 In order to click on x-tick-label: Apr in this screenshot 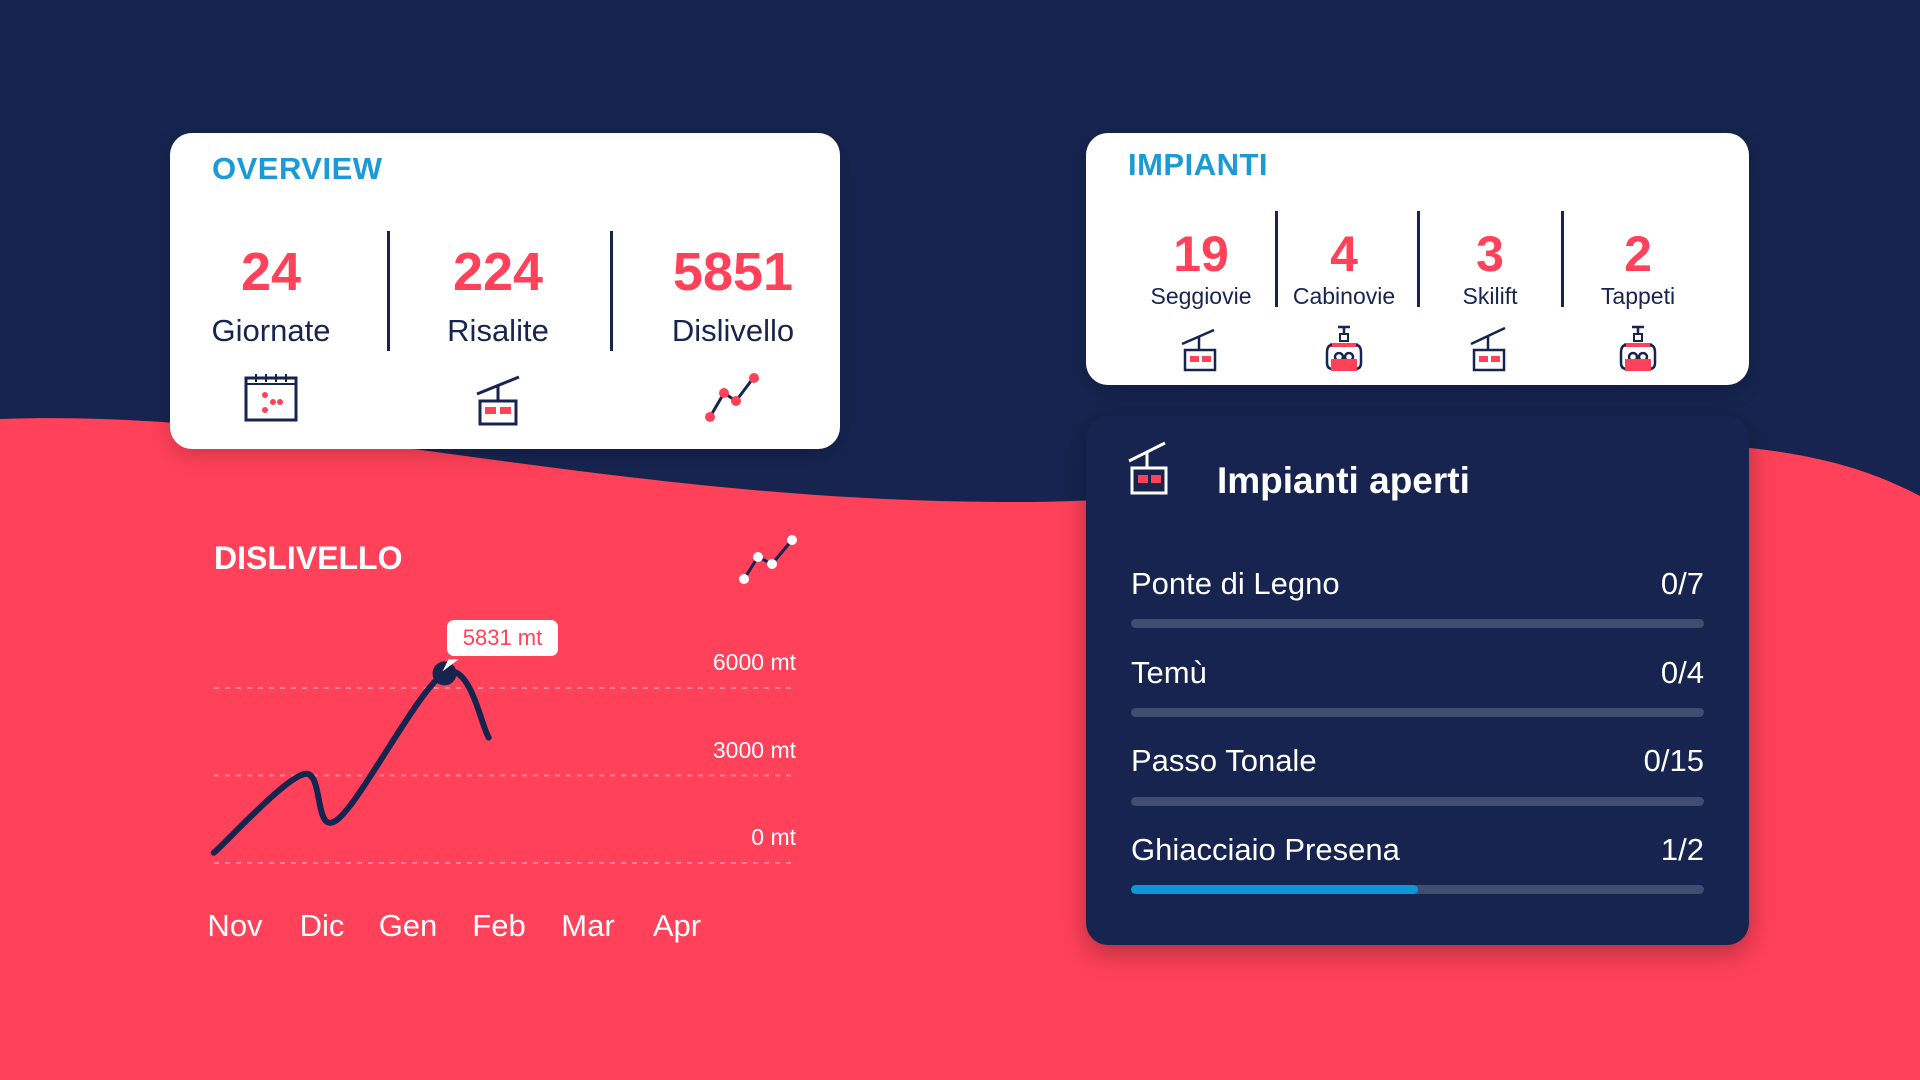, I will do `click(677, 925)`.